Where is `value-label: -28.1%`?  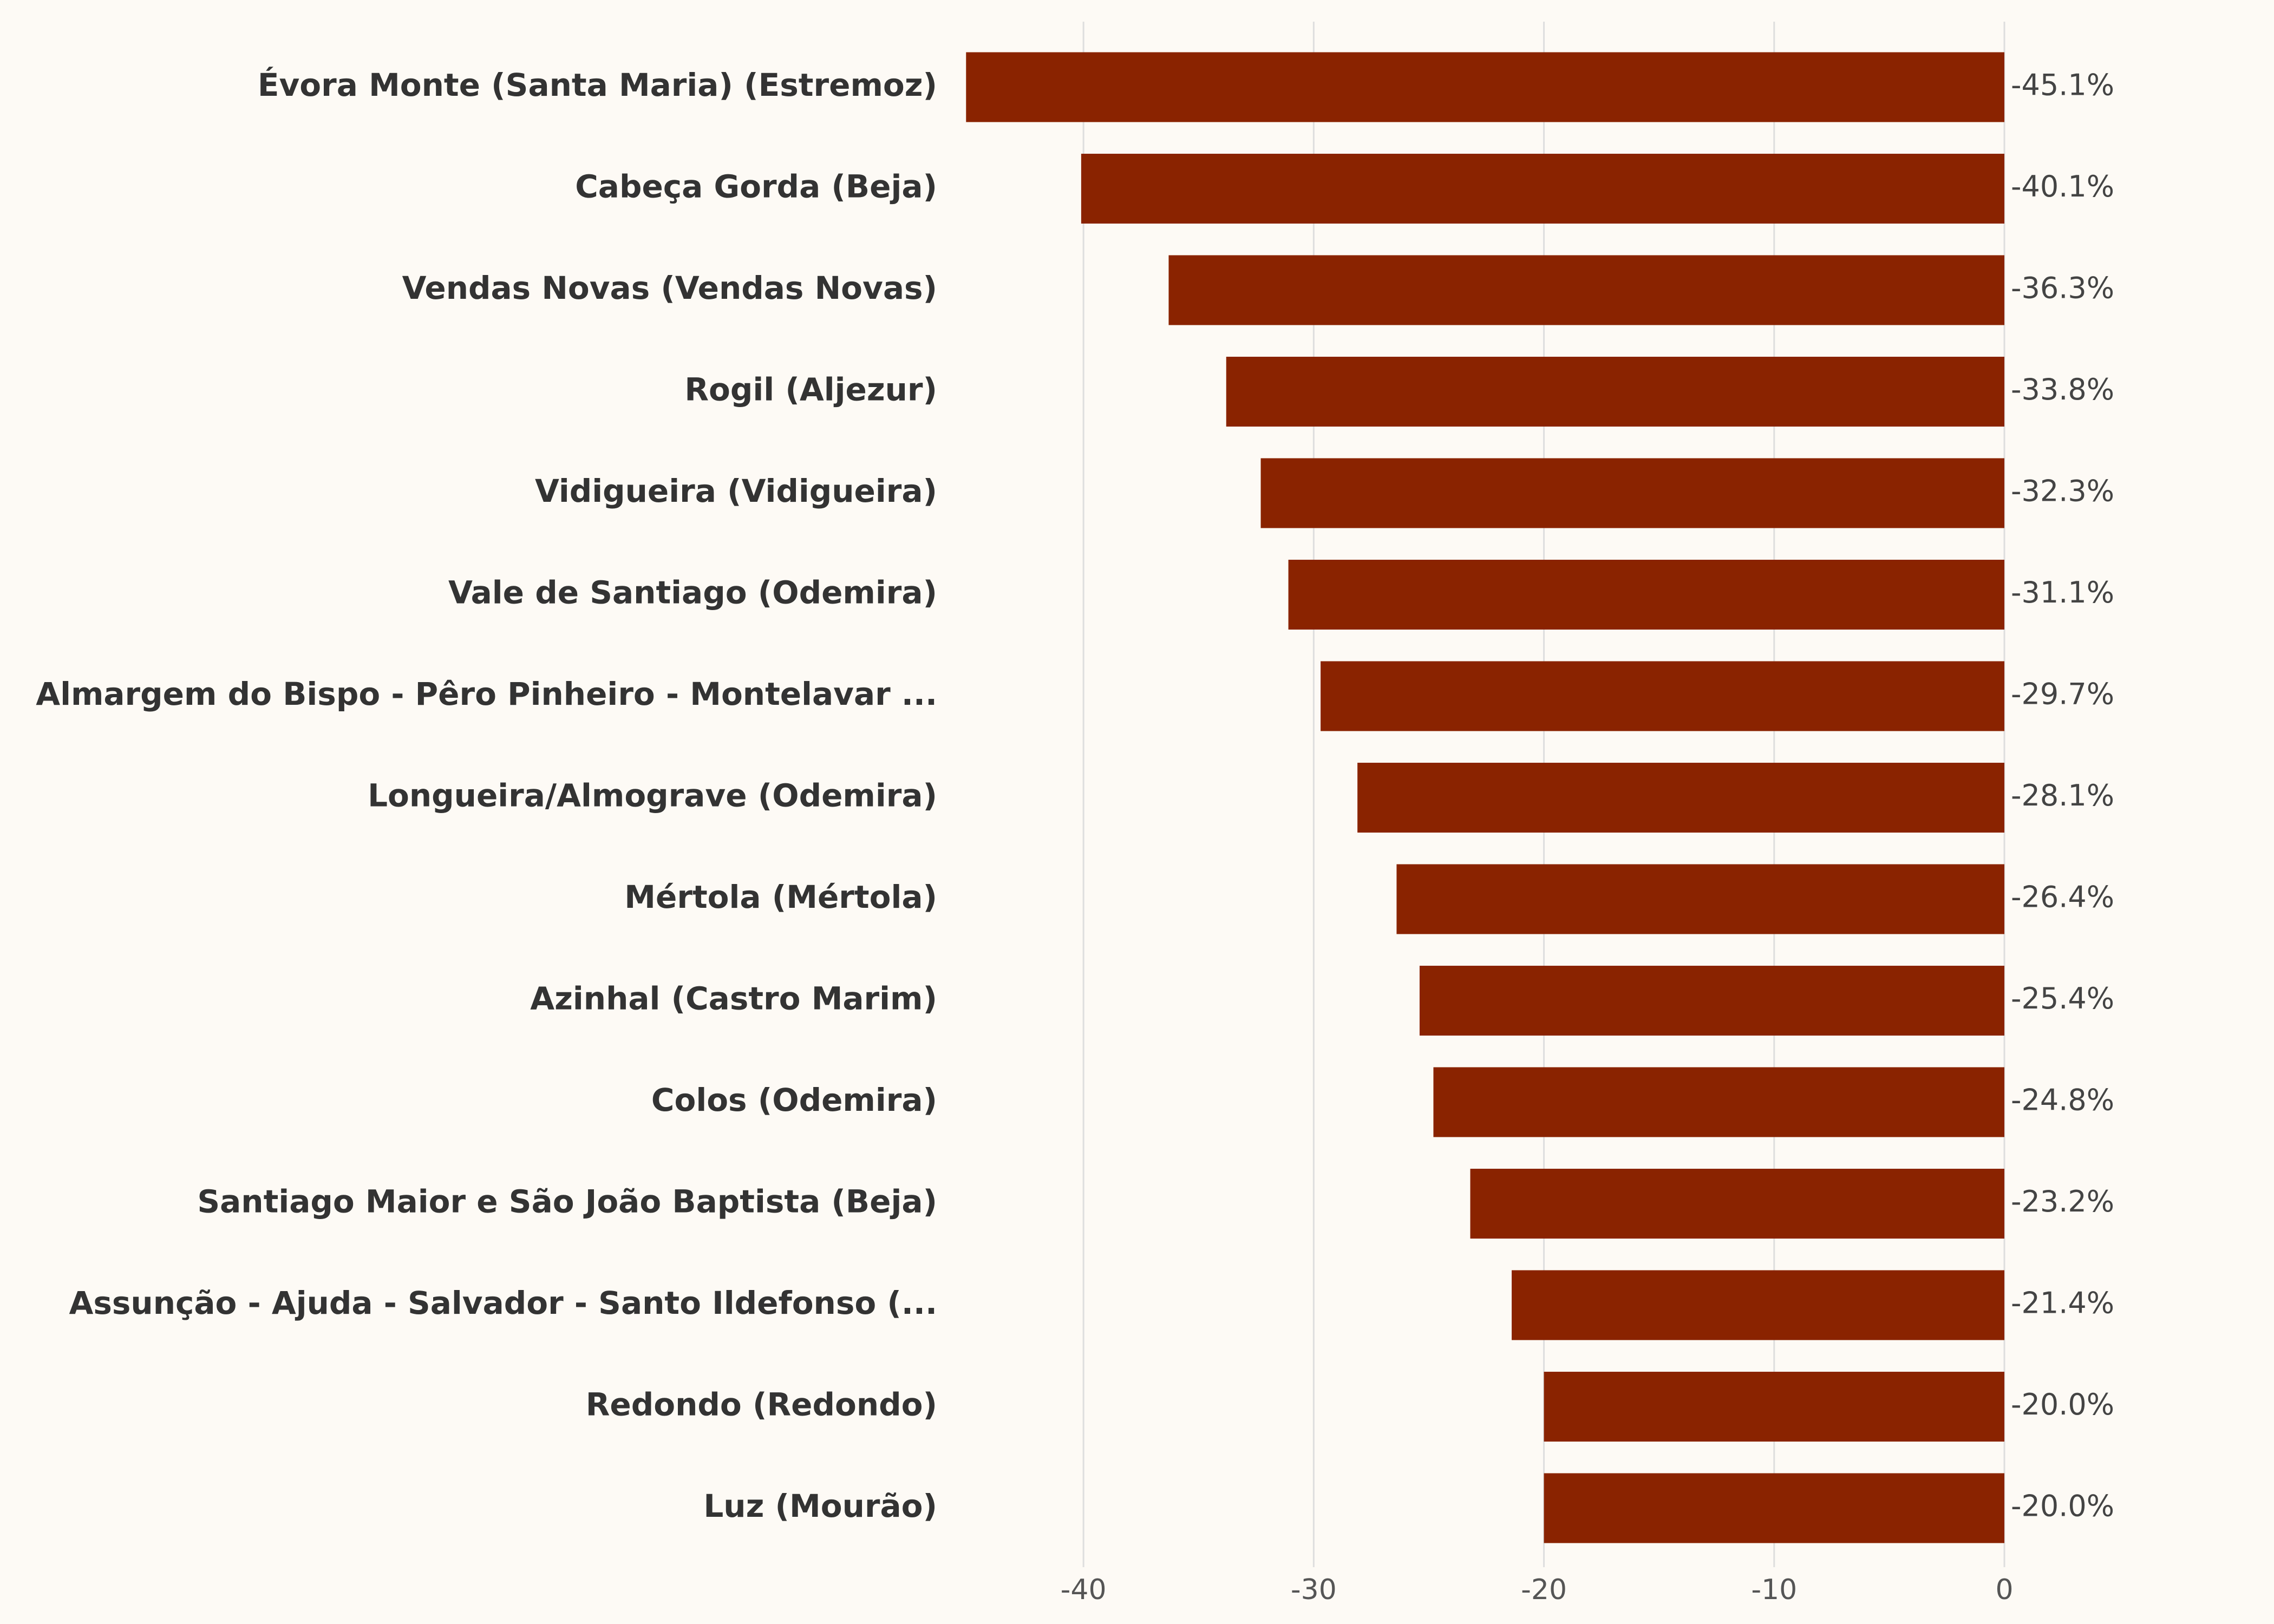
value-label: -28.1% is located at coordinates (2062, 795).